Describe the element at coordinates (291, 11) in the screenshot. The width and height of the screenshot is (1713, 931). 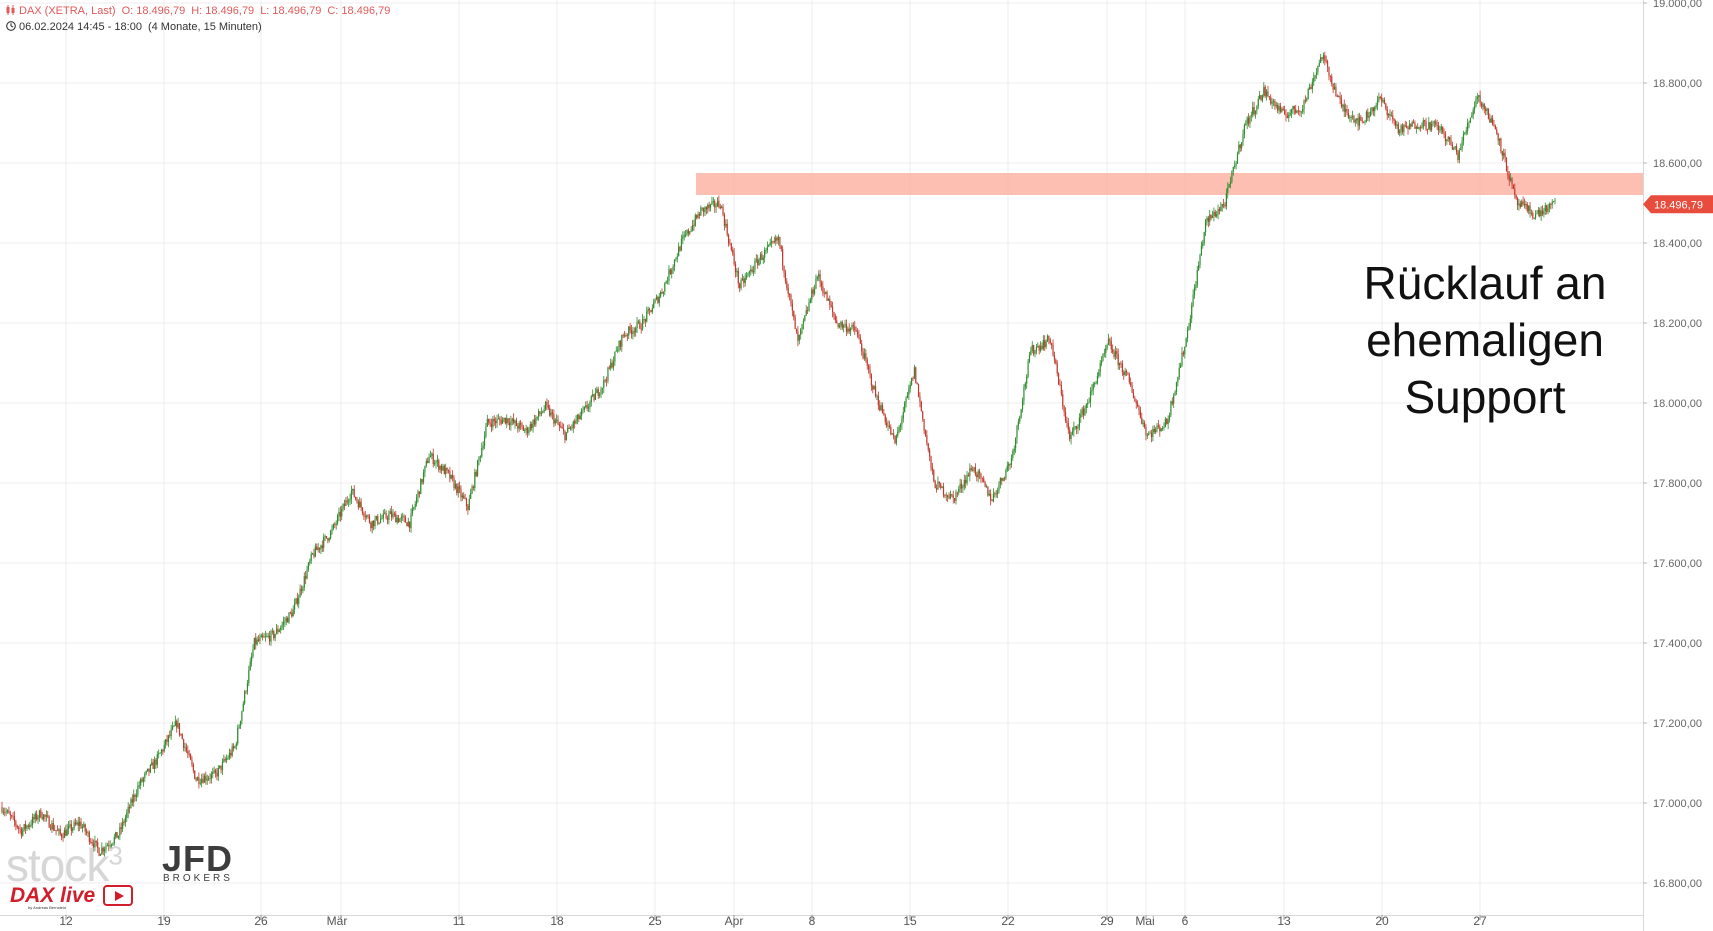
I see `low-value: L: 18.496,79` at that location.